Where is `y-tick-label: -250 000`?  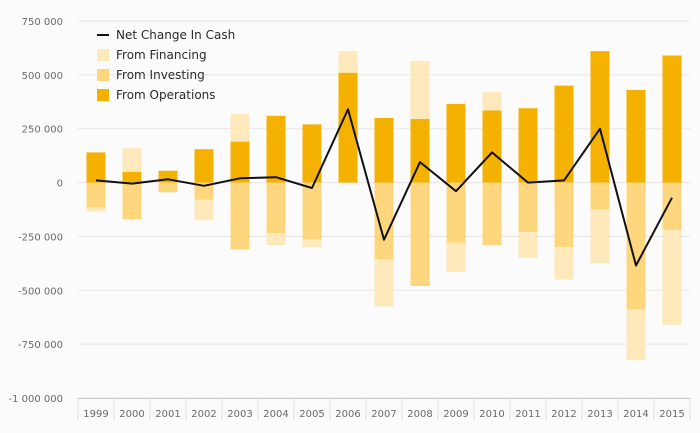
y-tick-label: -250 000 is located at coordinates (40, 237).